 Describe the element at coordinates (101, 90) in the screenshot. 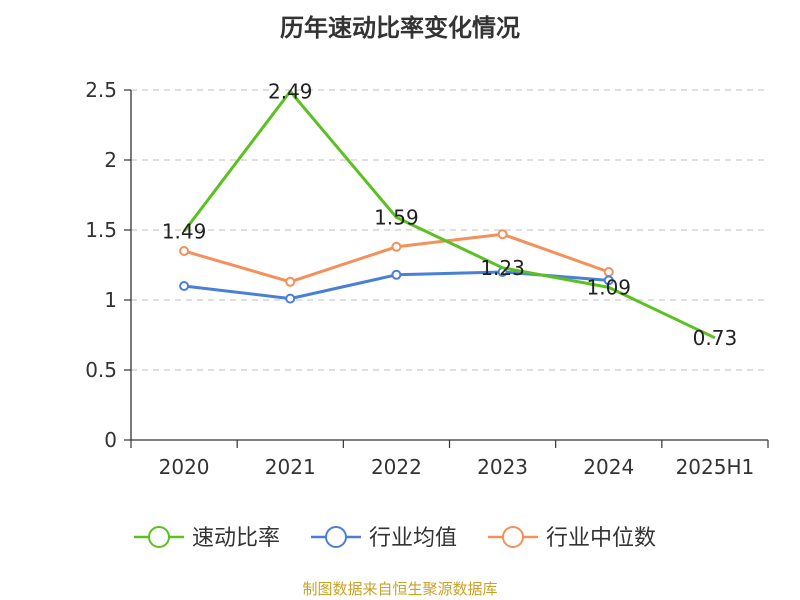

I see `y-tick-label: 2.5` at that location.